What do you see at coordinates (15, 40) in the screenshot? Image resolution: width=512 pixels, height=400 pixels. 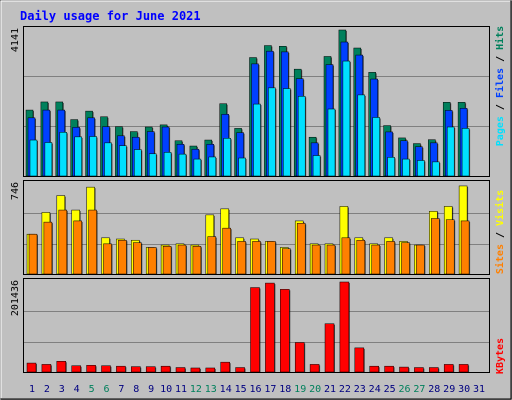 I see `hits-max-label: 4141` at bounding box center [15, 40].